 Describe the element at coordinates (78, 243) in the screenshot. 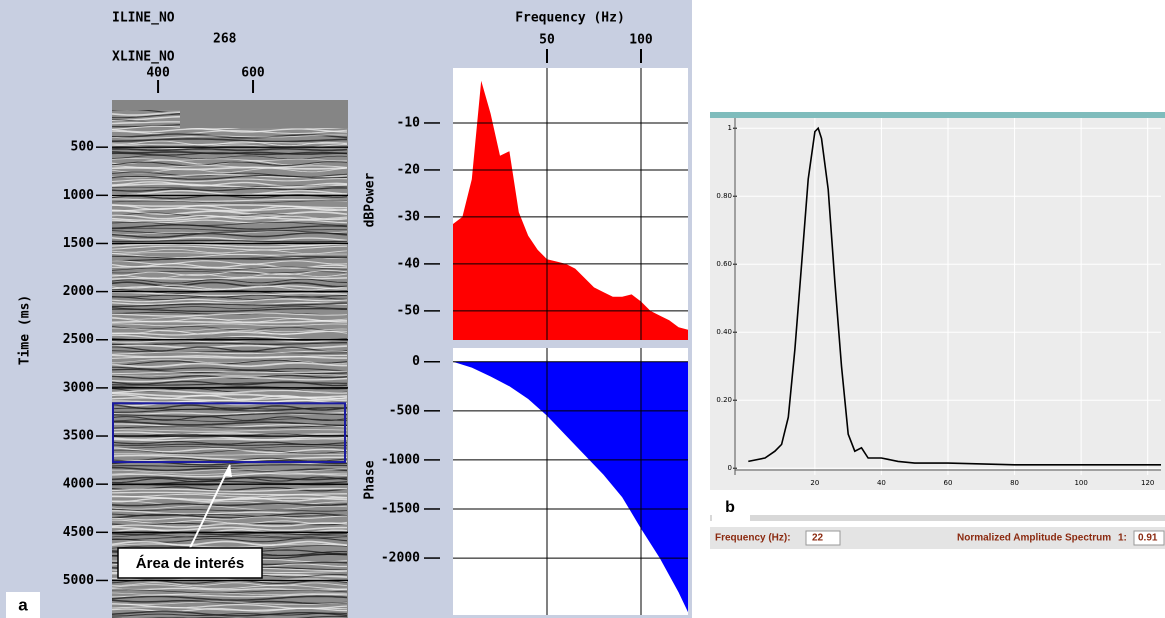

I see `y-tick-label: 1500` at that location.